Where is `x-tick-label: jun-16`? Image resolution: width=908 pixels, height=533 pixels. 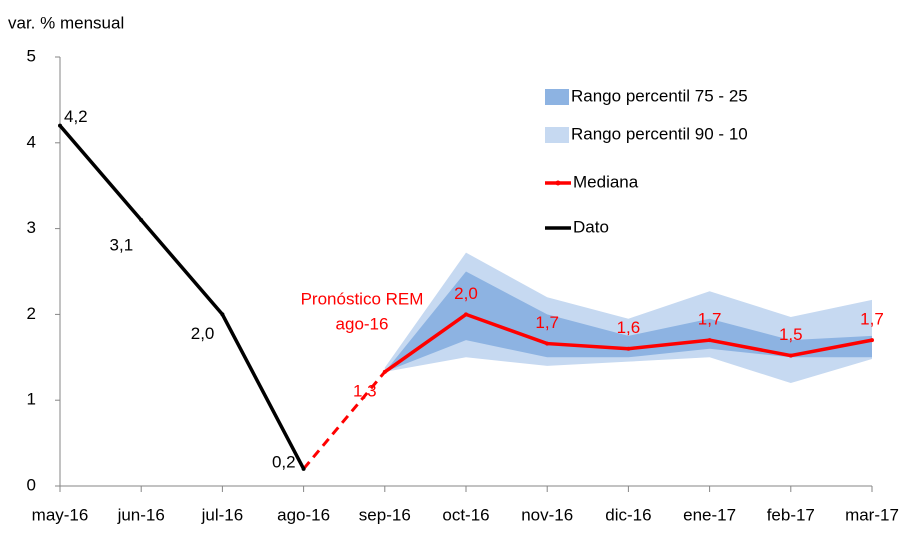 x-tick-label: jun-16 is located at coordinates (141, 514).